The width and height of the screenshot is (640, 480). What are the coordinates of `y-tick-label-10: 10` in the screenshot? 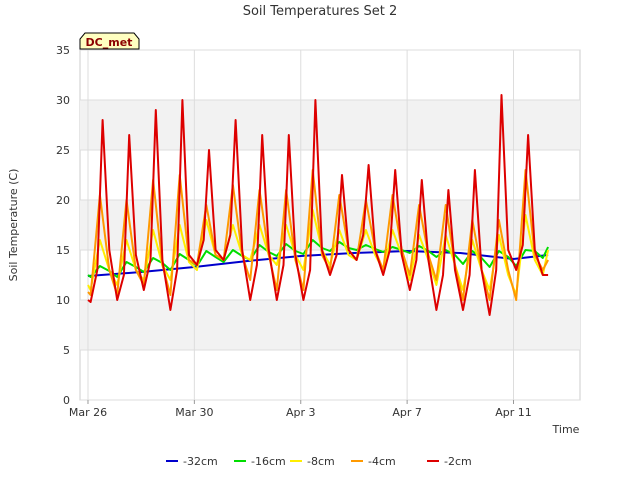 It's located at (63, 300).